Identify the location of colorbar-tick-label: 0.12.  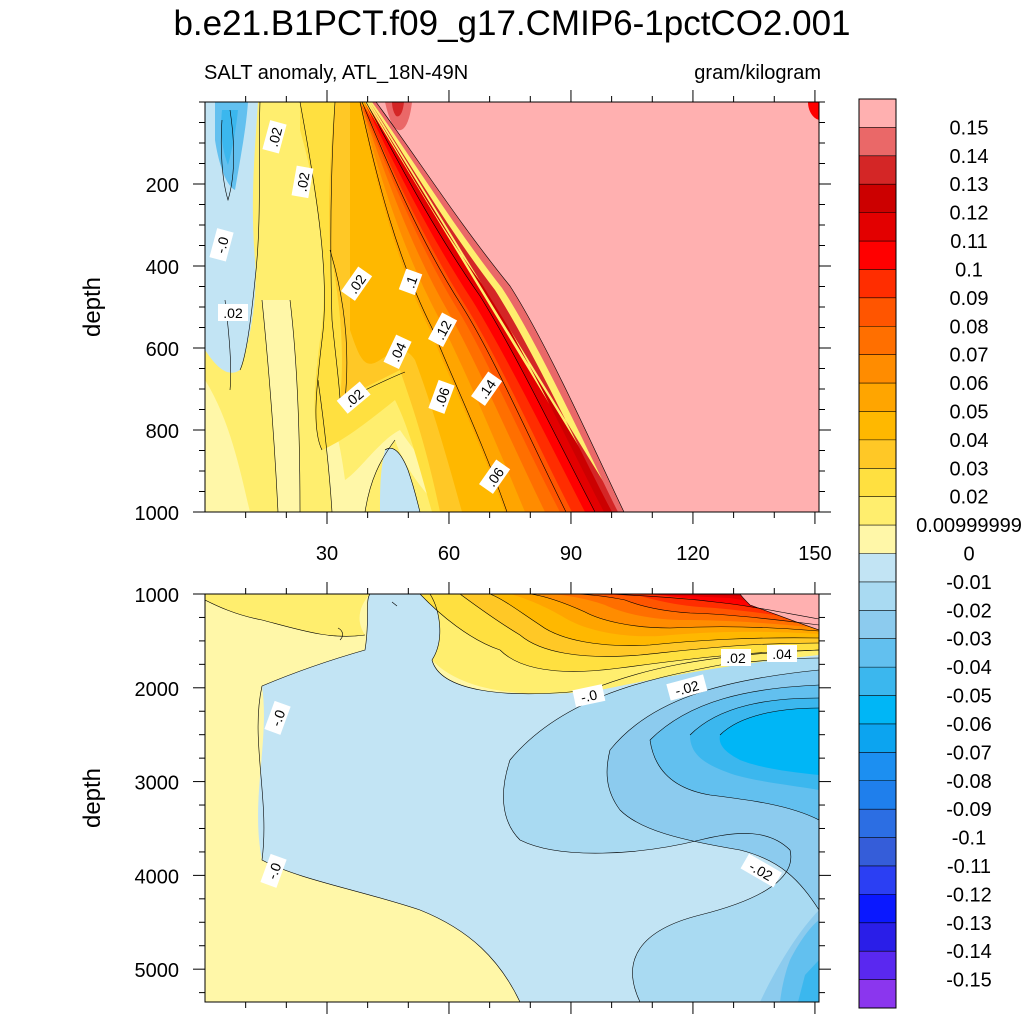
(969, 214).